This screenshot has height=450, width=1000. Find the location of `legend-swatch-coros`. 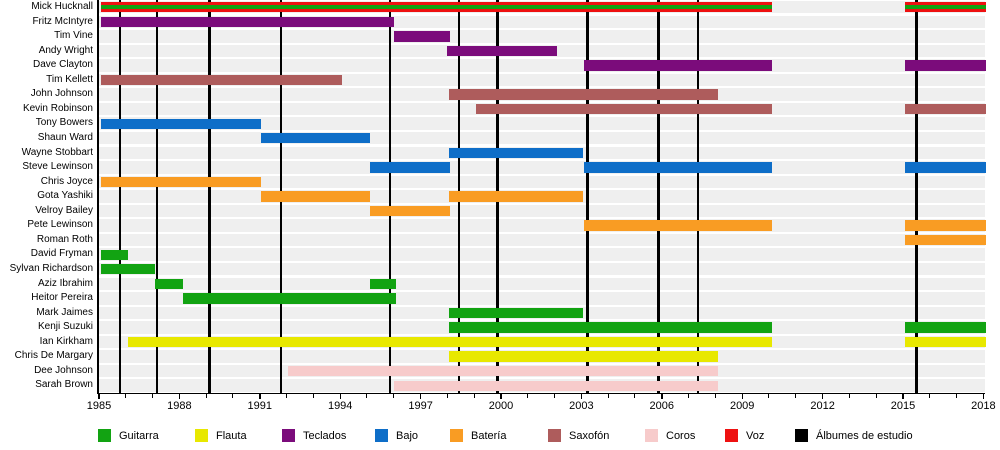

legend-swatch-coros is located at coordinates (651, 435).